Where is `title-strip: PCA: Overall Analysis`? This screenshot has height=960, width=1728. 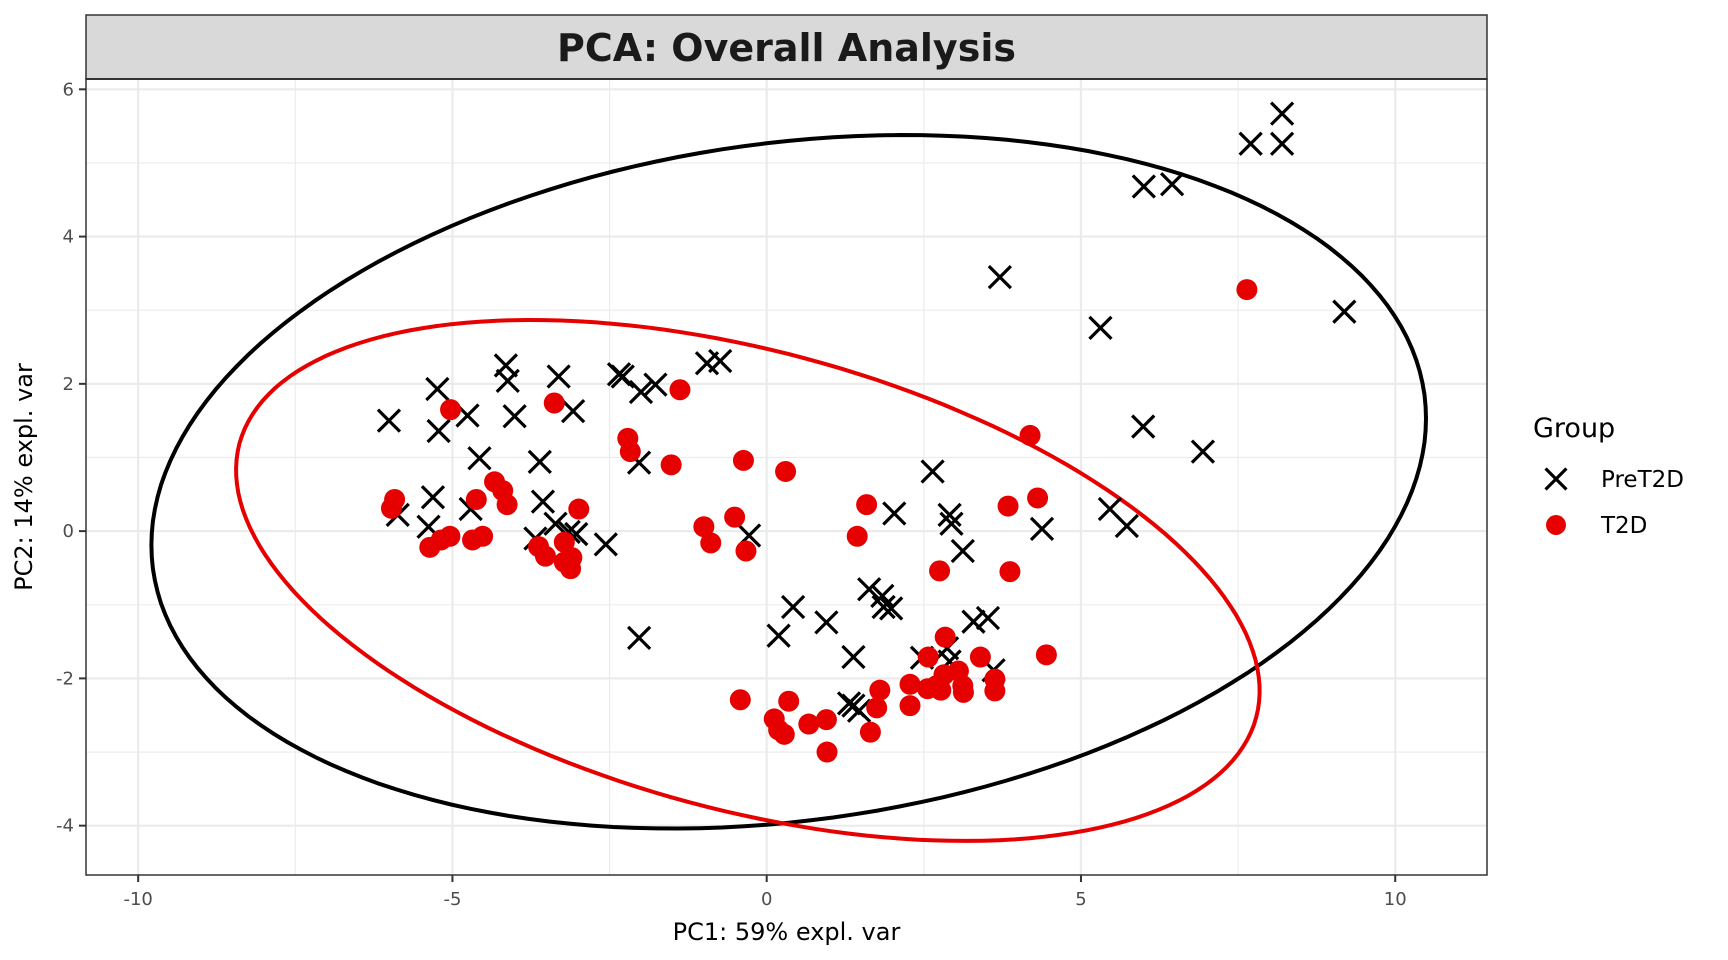
title-strip: PCA: Overall Analysis is located at coordinates (786, 47).